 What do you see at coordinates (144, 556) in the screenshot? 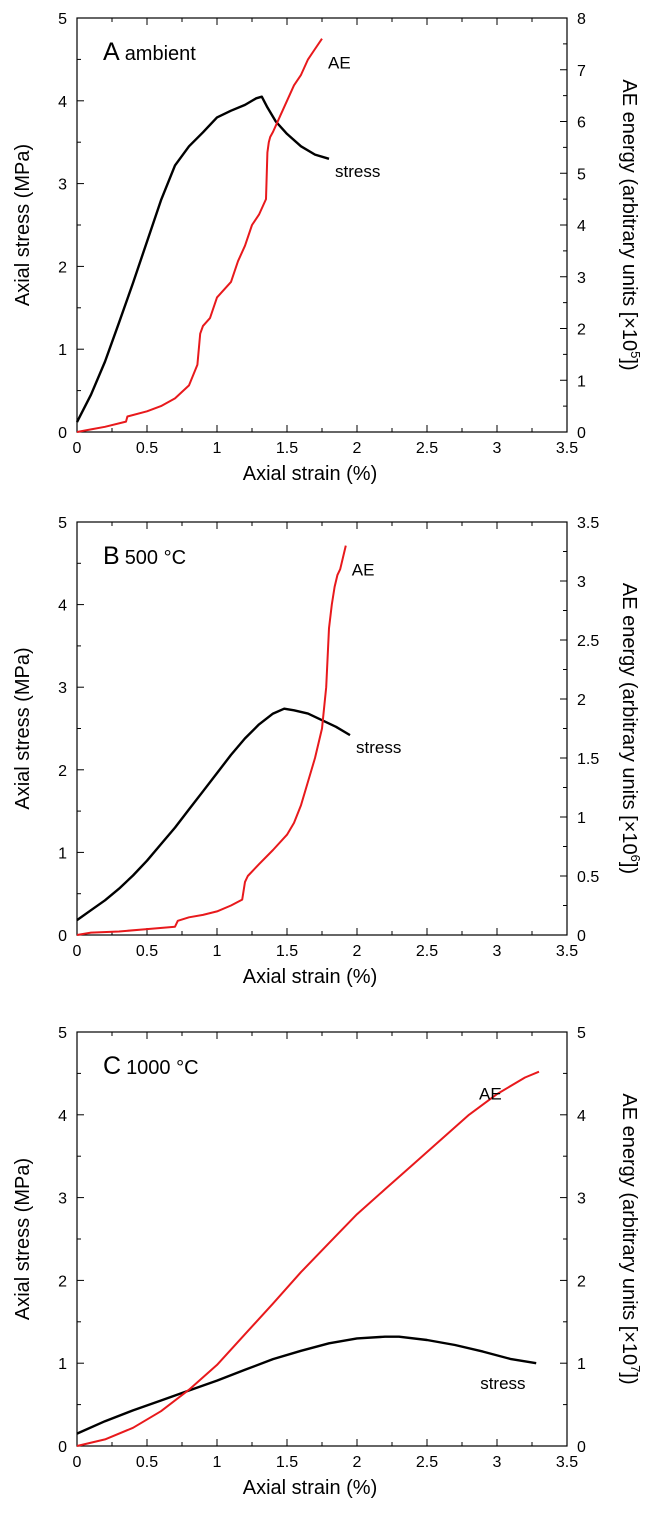
I see `panel-title: B 500 °C` at bounding box center [144, 556].